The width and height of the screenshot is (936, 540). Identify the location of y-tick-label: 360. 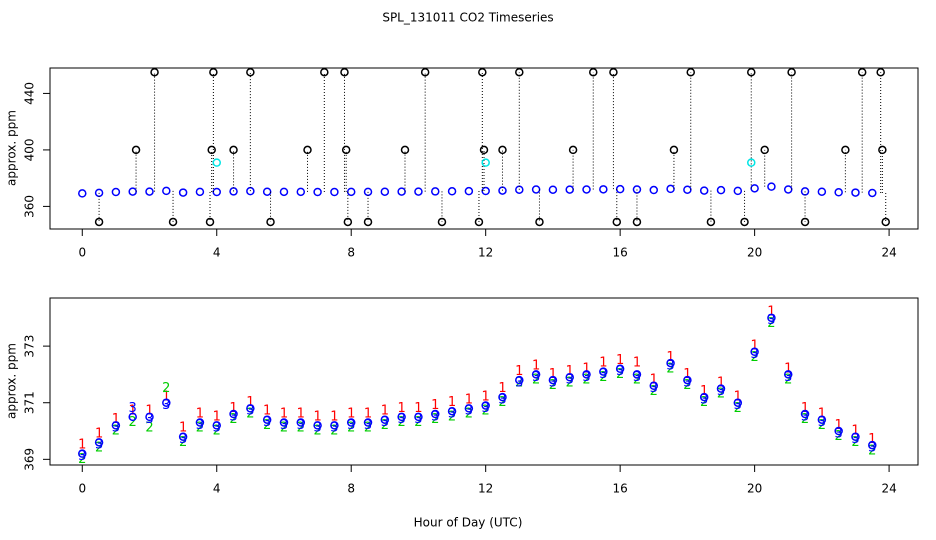
(30, 206).